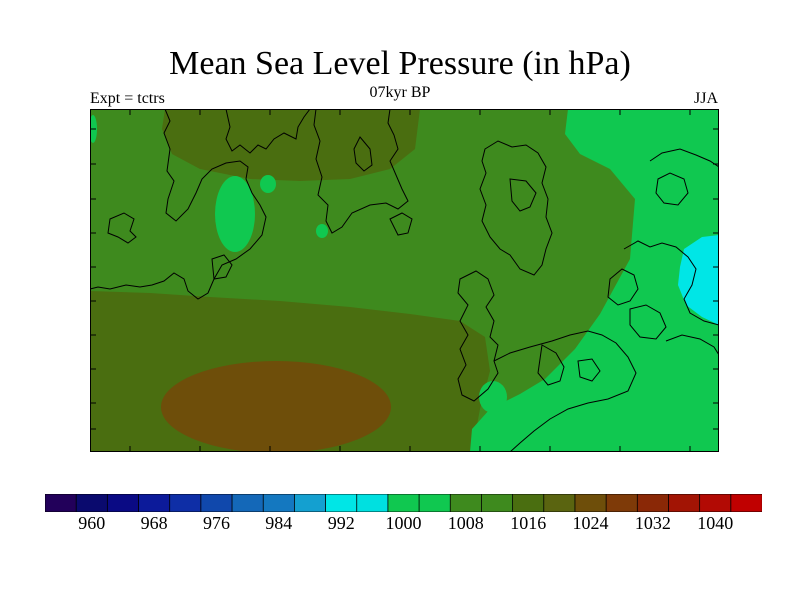 The image size is (800, 600). I want to click on colorbar-tick-label: 976, so click(216, 523).